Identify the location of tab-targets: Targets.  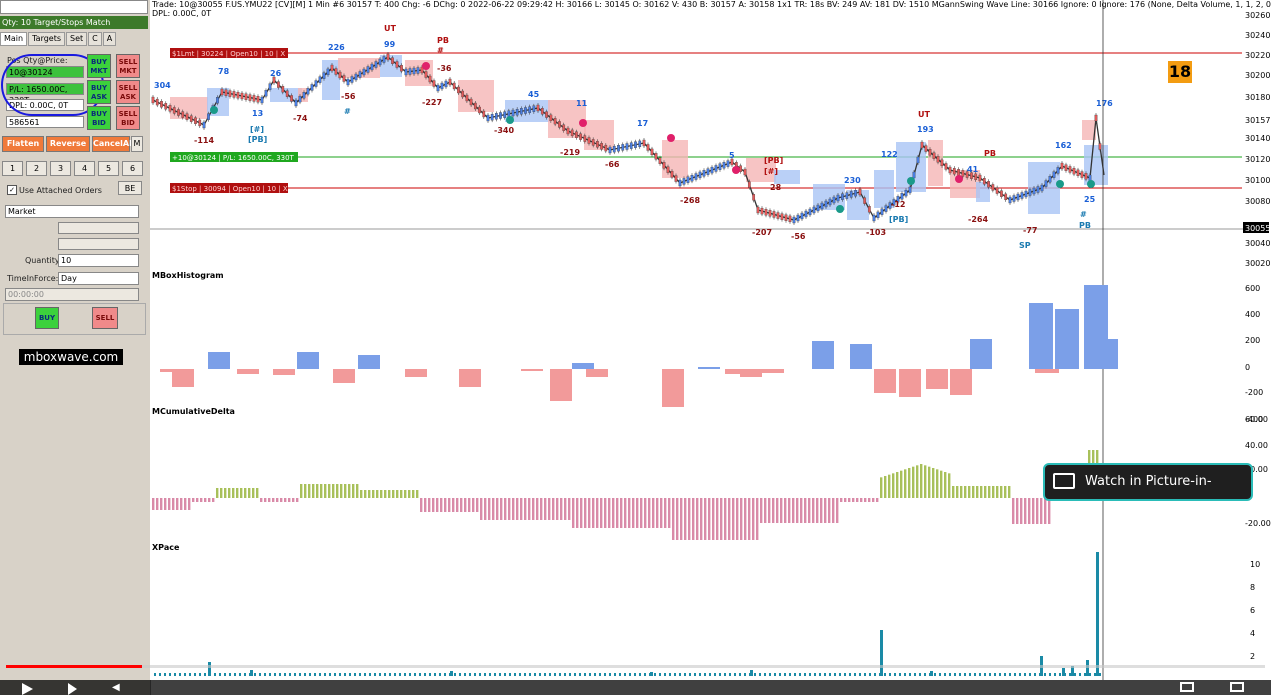
(47, 39).